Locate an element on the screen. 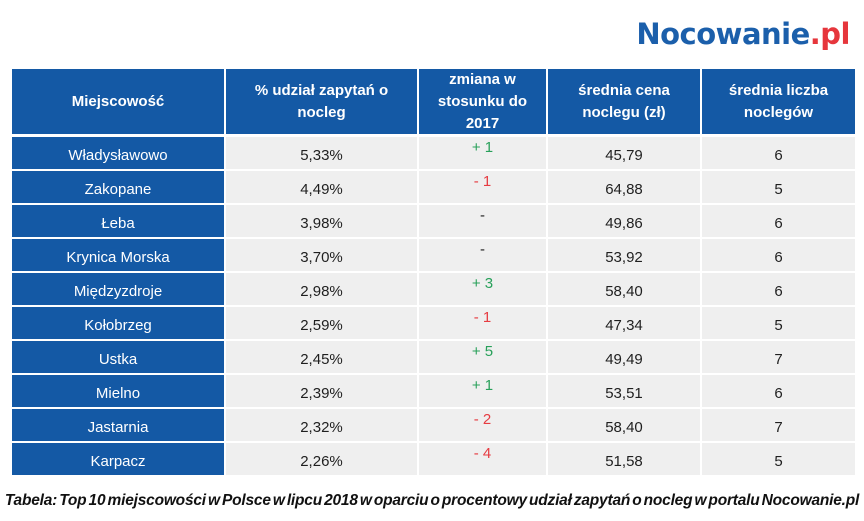 This screenshot has width=864, height=521. logo-tld: .pl is located at coordinates (830, 34).